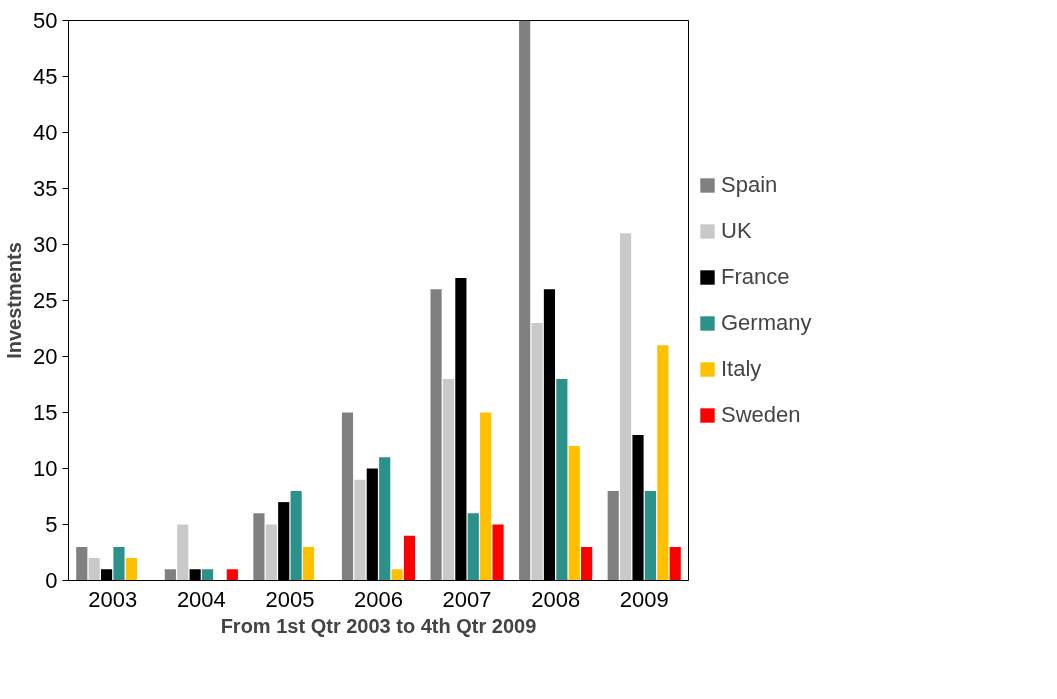 Image resolution: width=1057 pixels, height=699 pixels. Describe the element at coordinates (736, 231) in the screenshot. I see `legend-label: UK` at that location.